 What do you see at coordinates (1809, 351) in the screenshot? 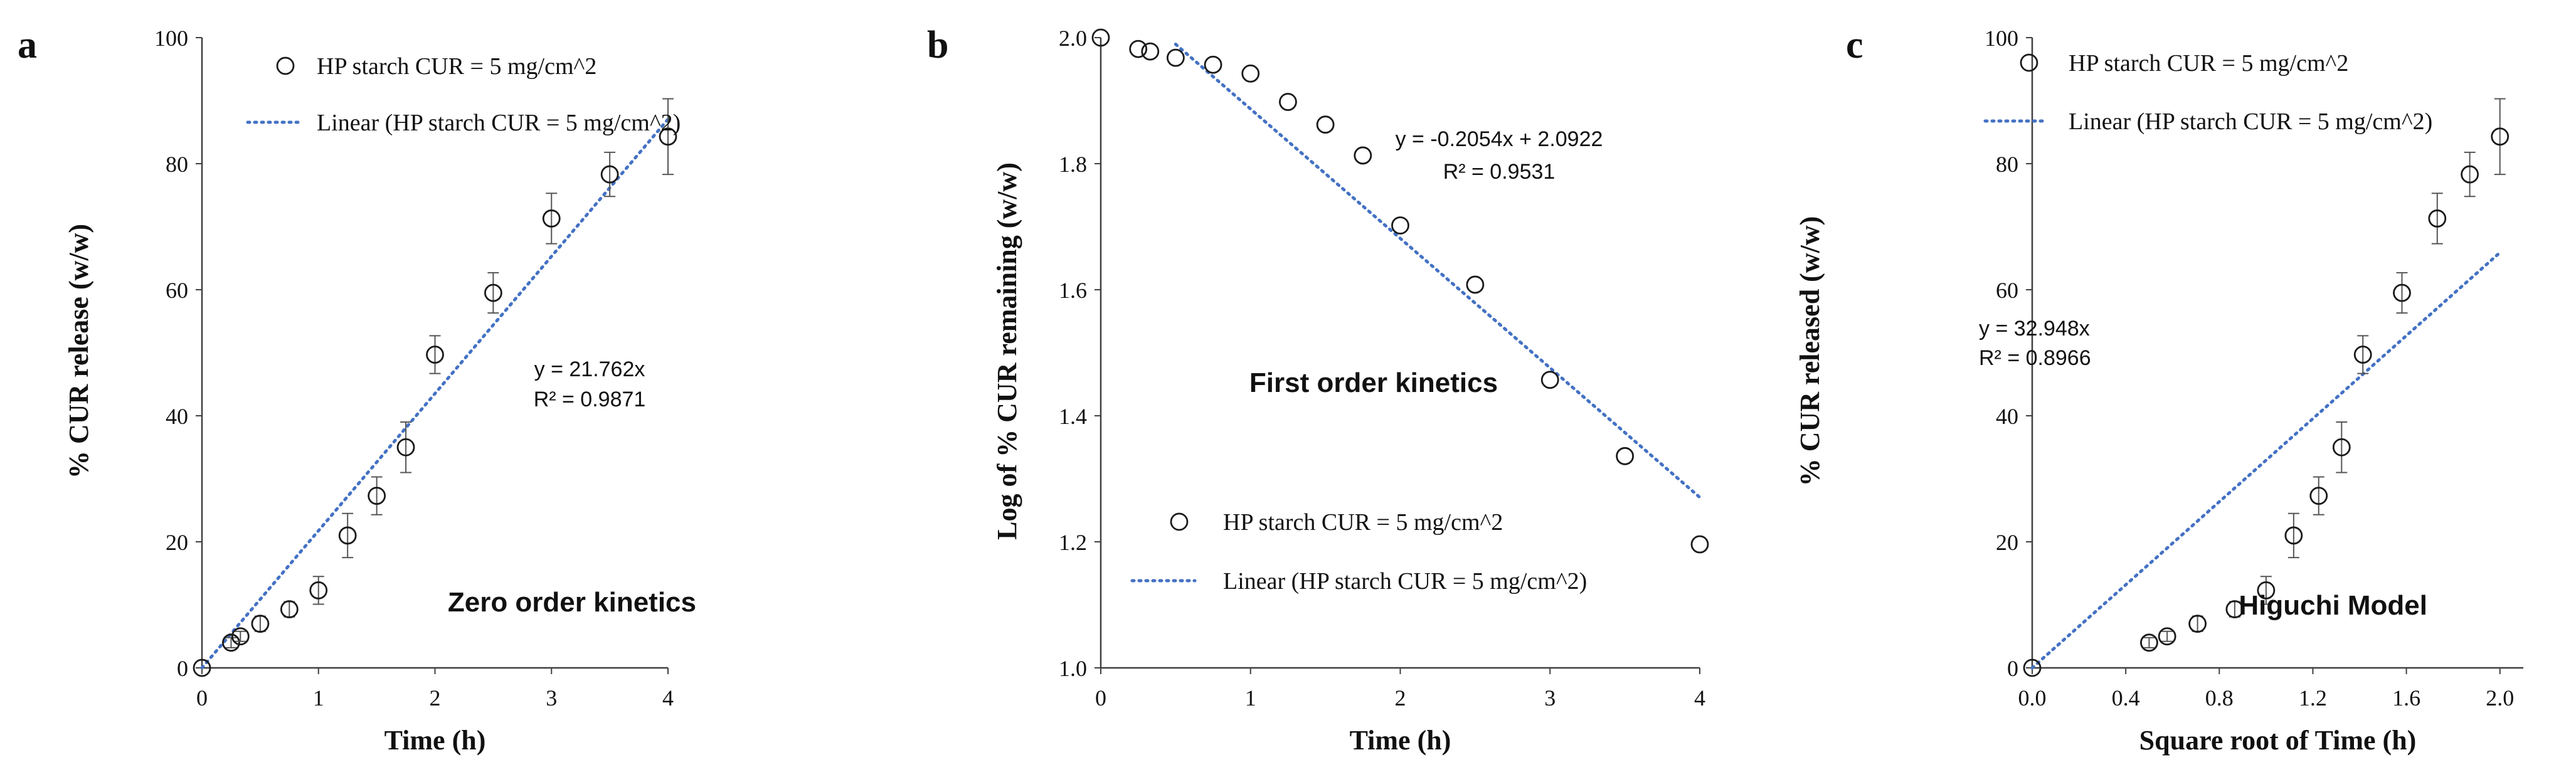
I see `y-axis-title: % CUR released (w/w)` at bounding box center [1809, 351].